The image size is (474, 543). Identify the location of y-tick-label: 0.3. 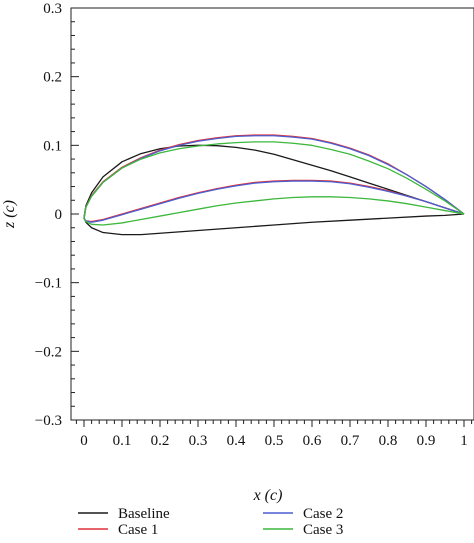
(52, 9).